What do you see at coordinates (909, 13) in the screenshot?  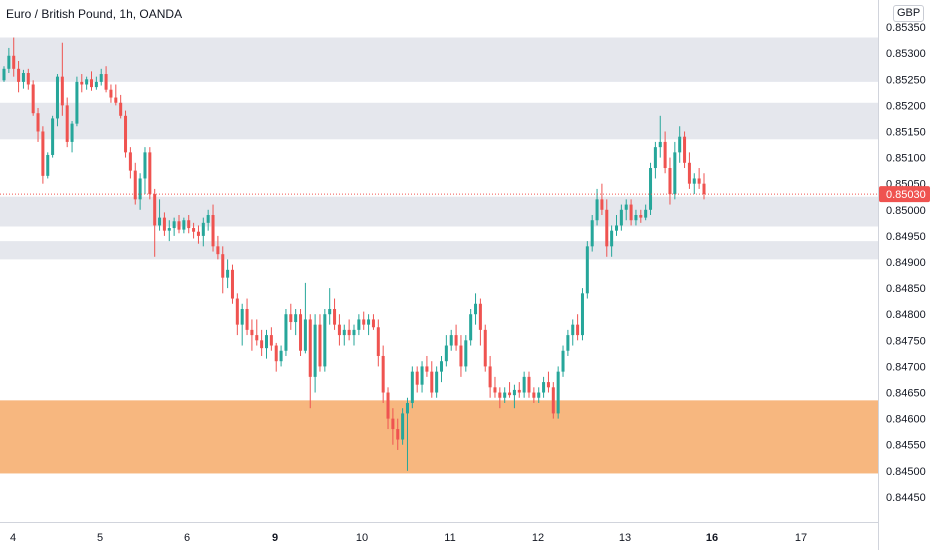 I see `currency-badge: GBP` at bounding box center [909, 13].